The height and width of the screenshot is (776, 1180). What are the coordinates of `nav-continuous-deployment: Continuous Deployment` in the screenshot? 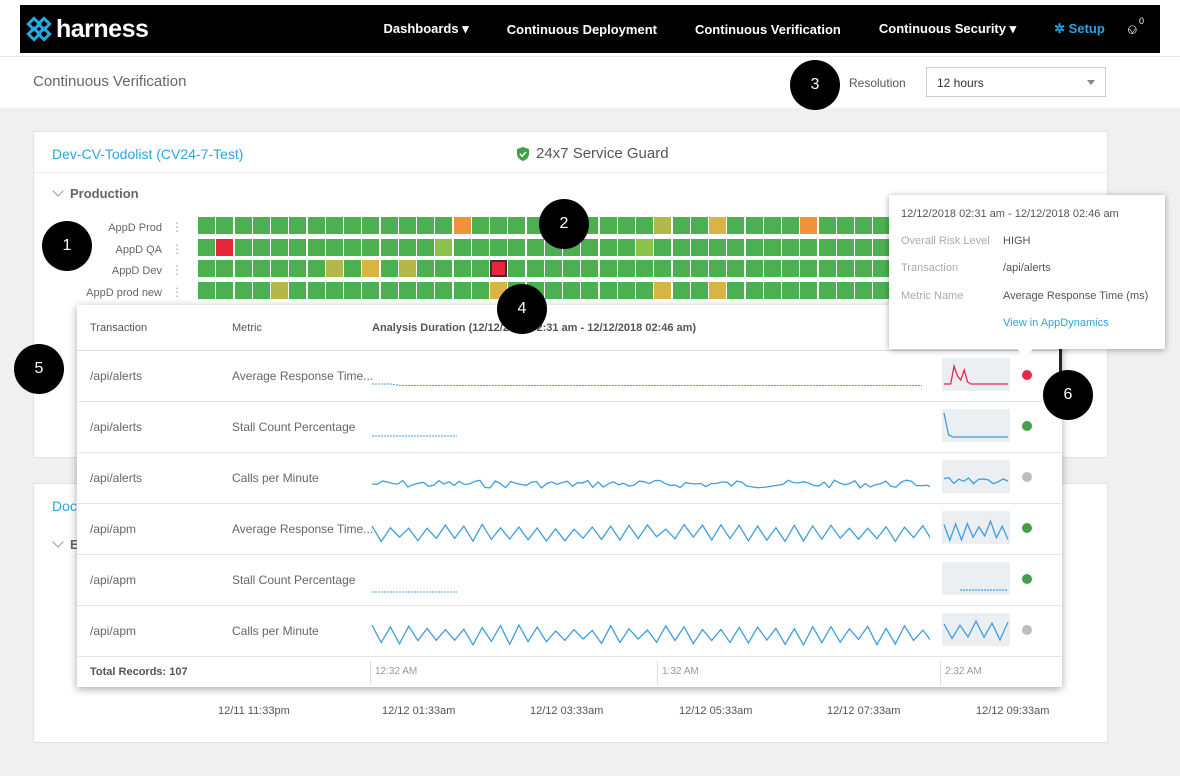 It's located at (581, 29).